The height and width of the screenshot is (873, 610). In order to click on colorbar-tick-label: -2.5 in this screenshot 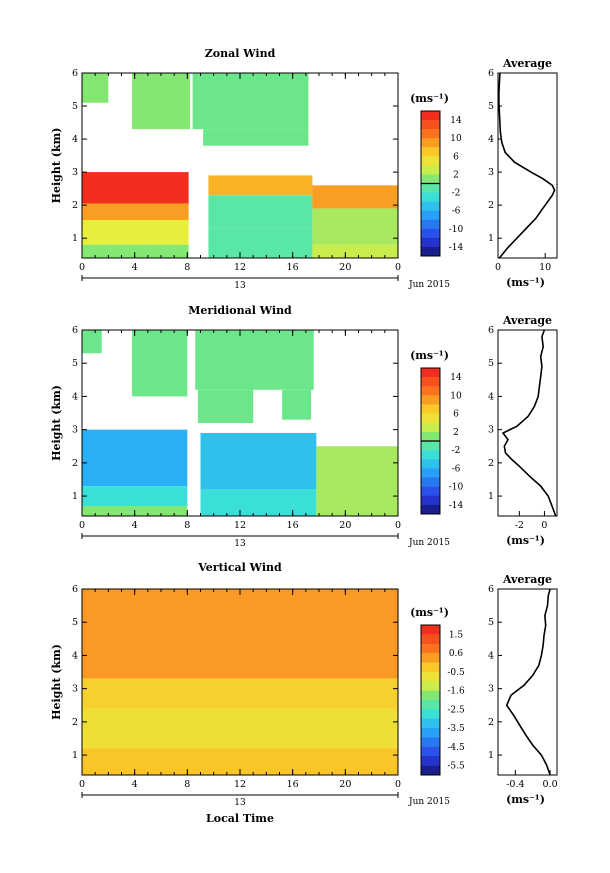, I will do `click(456, 710)`.